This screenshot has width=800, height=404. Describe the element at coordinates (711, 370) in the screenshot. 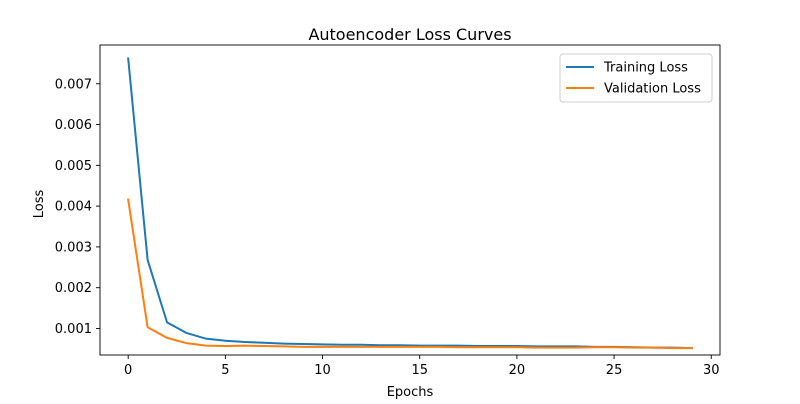

I see `x-tick-label: 30` at that location.